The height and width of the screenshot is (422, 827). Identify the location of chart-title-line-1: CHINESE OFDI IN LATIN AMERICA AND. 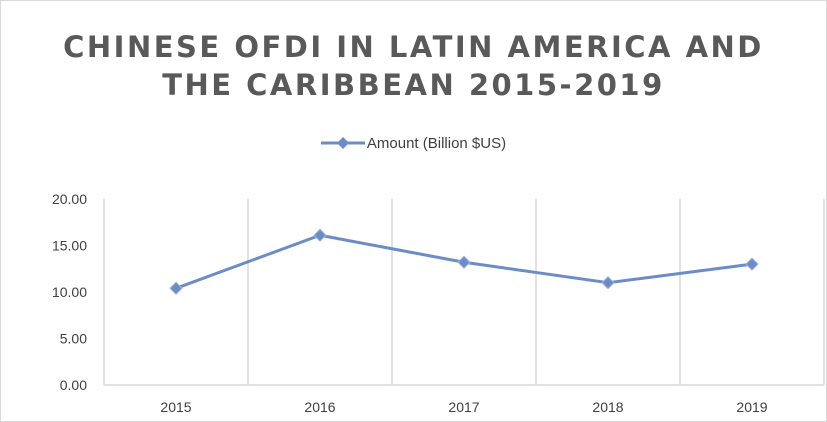
(413, 47).